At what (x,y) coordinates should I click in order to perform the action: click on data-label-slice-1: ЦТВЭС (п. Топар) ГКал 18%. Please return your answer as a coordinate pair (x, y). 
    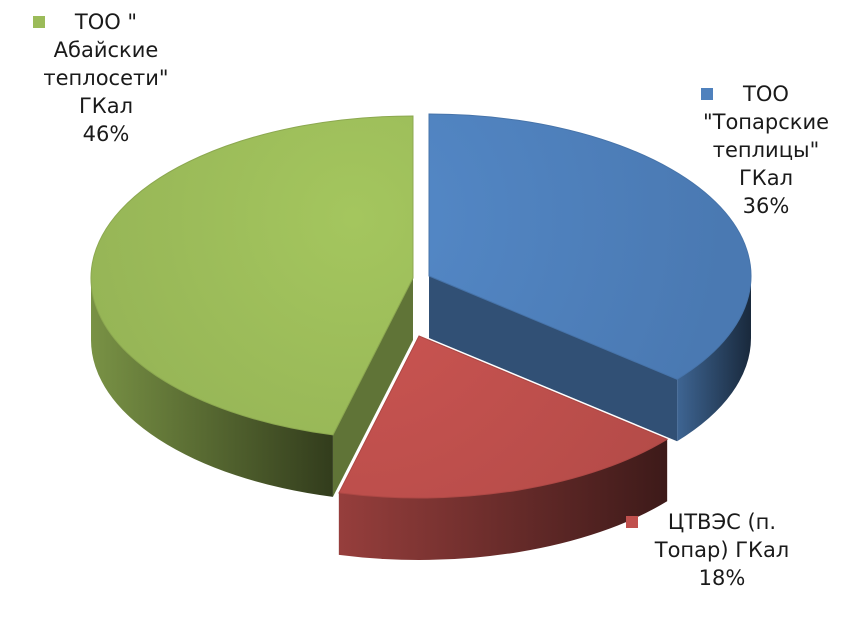
    Looking at the image, I should click on (722, 550).